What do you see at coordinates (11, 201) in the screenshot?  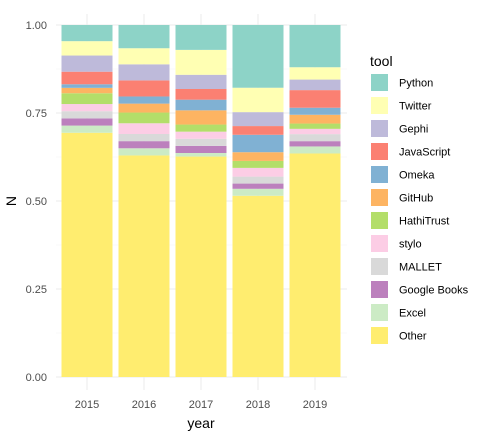 I see `y-axis-title: N` at bounding box center [11, 201].